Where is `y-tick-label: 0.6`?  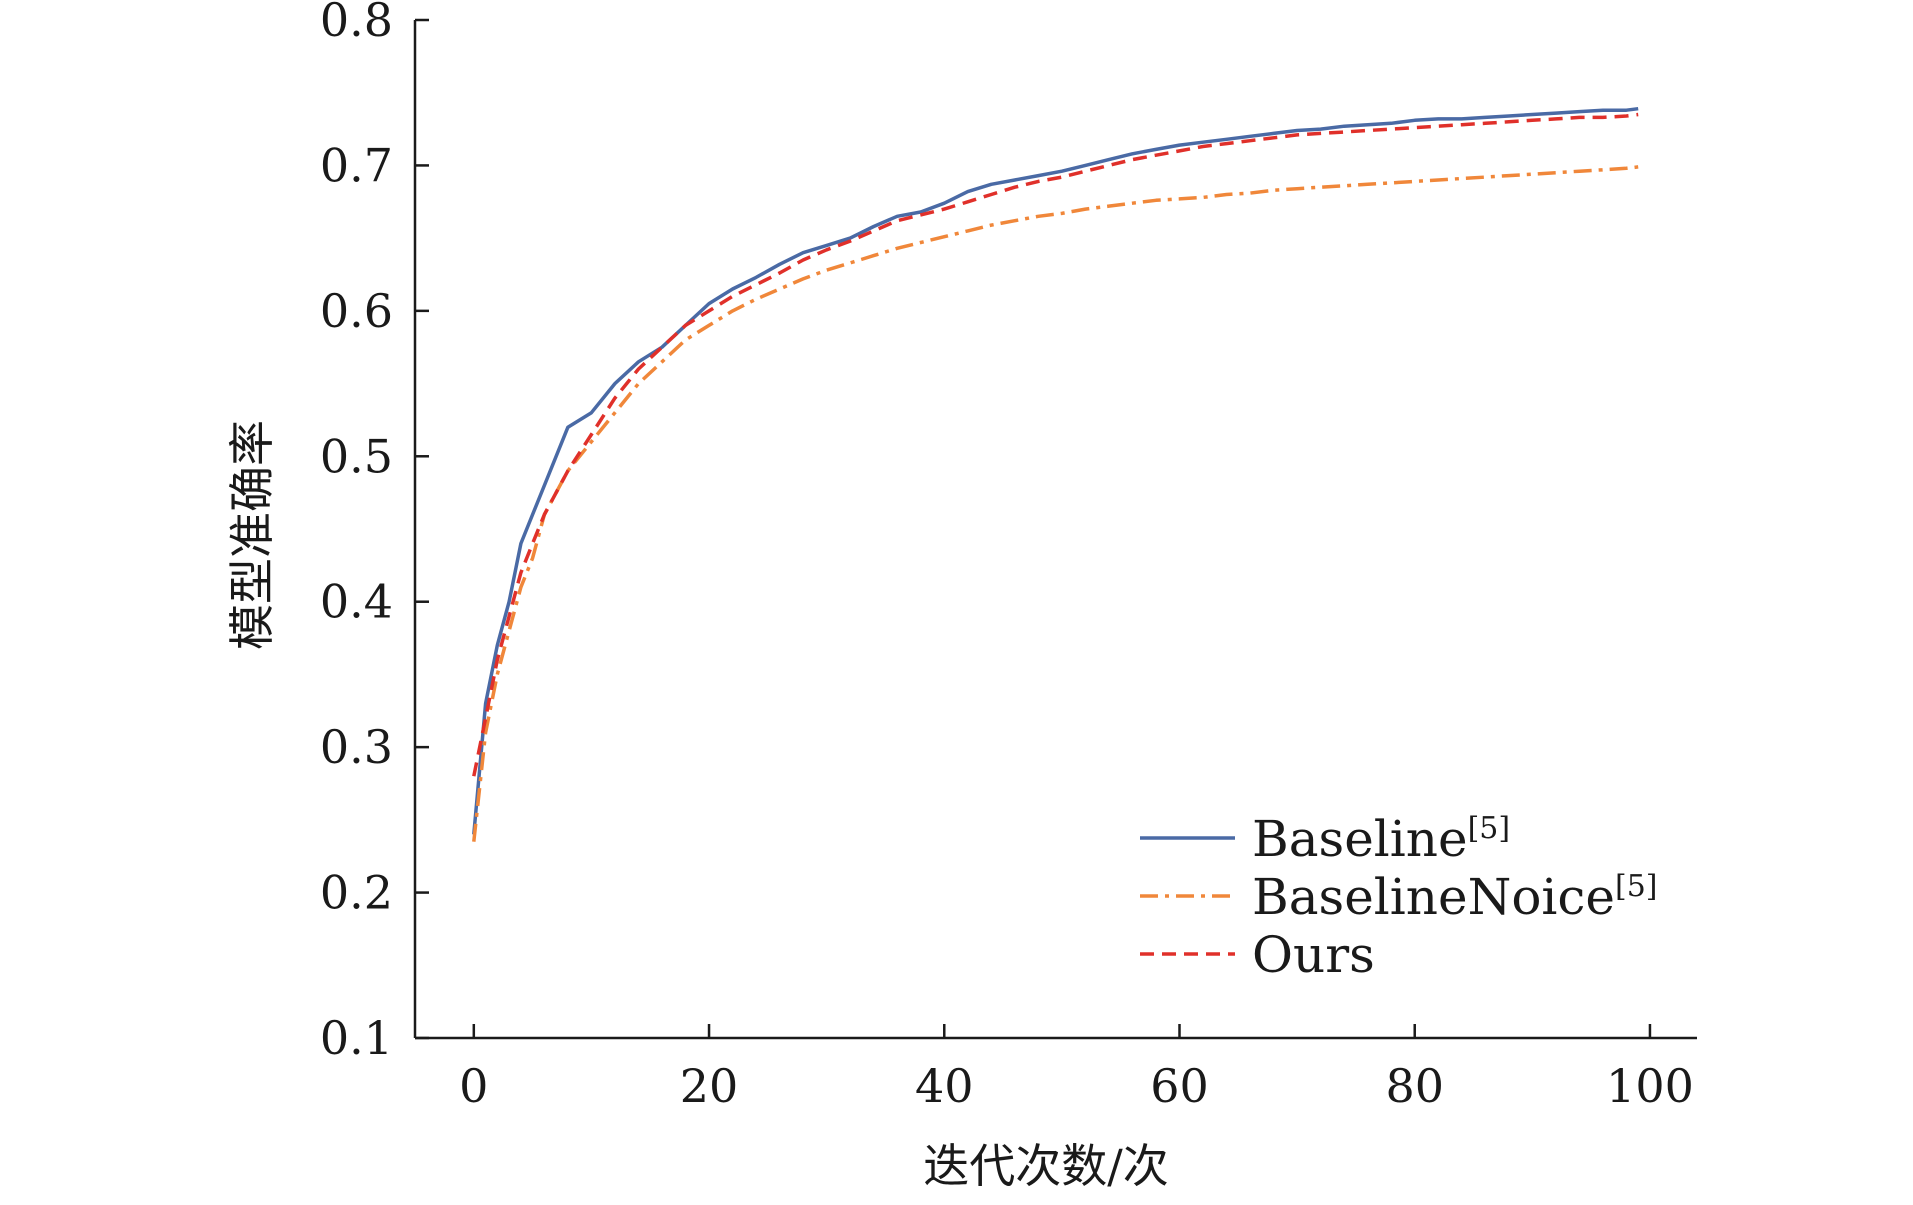
y-tick-label: 0.6 is located at coordinates (356, 311).